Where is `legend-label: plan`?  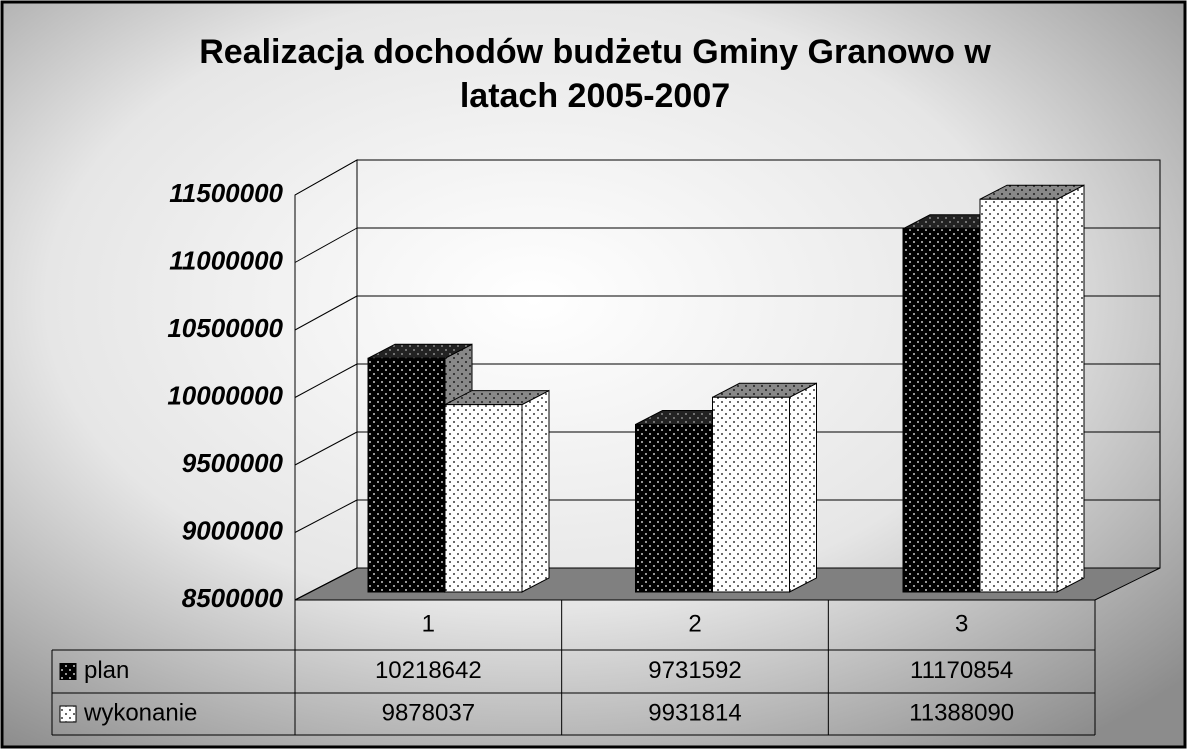 legend-label: plan is located at coordinates (106, 670).